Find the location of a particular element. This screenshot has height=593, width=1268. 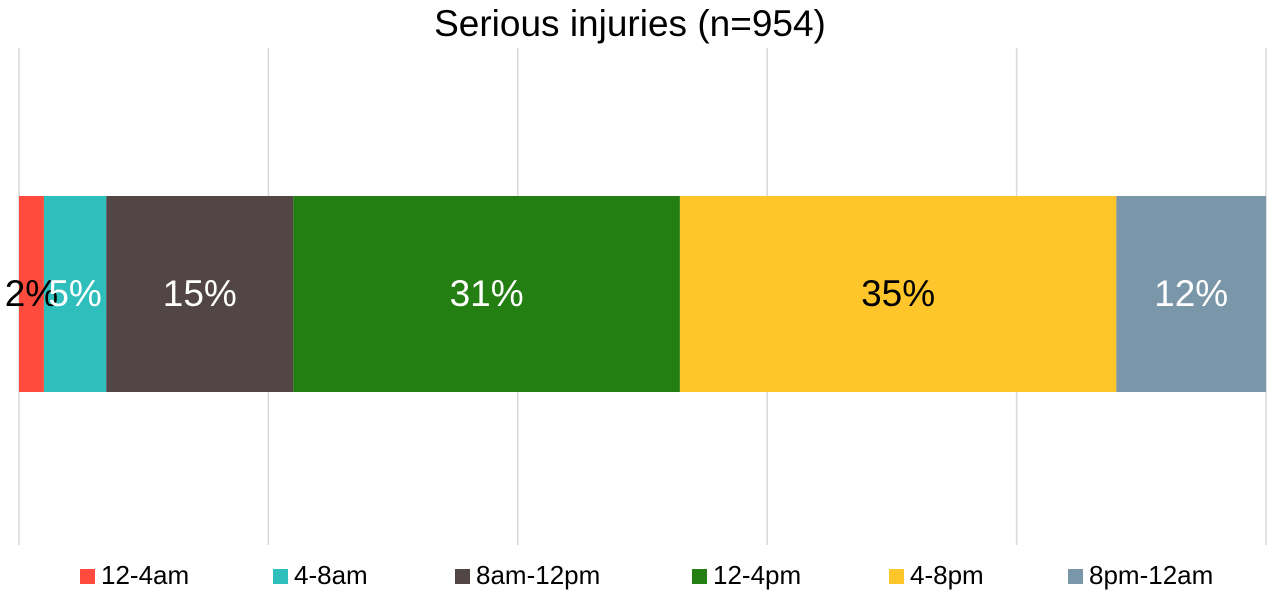

legend-label: 4-8pm is located at coordinates (947, 575).